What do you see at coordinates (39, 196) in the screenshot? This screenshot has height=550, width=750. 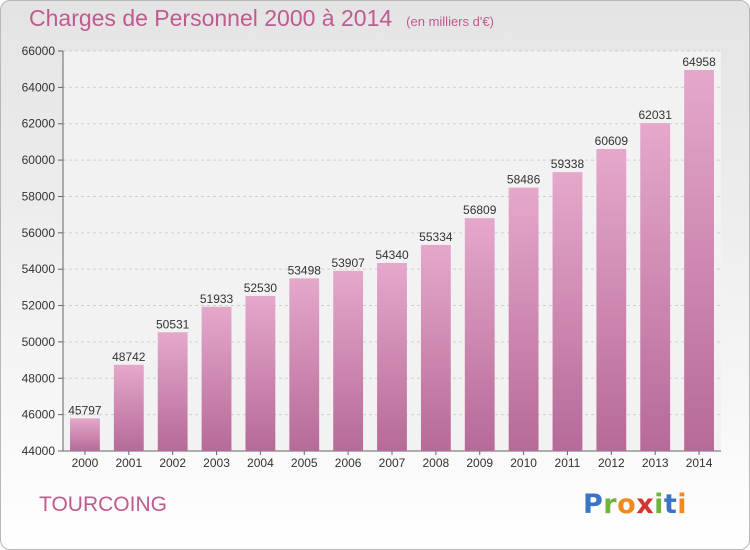 I see `y-tick-label: 58000` at bounding box center [39, 196].